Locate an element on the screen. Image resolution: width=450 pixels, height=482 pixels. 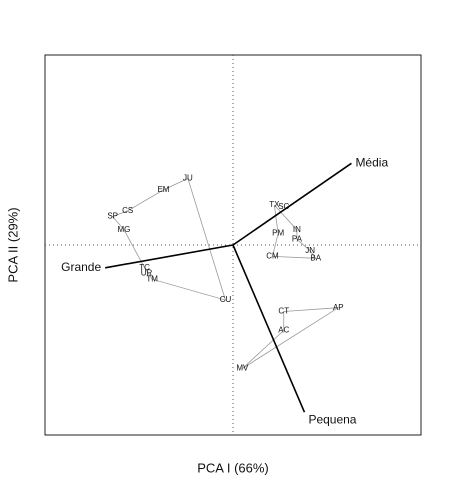
point-label: EM is located at coordinates (163, 189).